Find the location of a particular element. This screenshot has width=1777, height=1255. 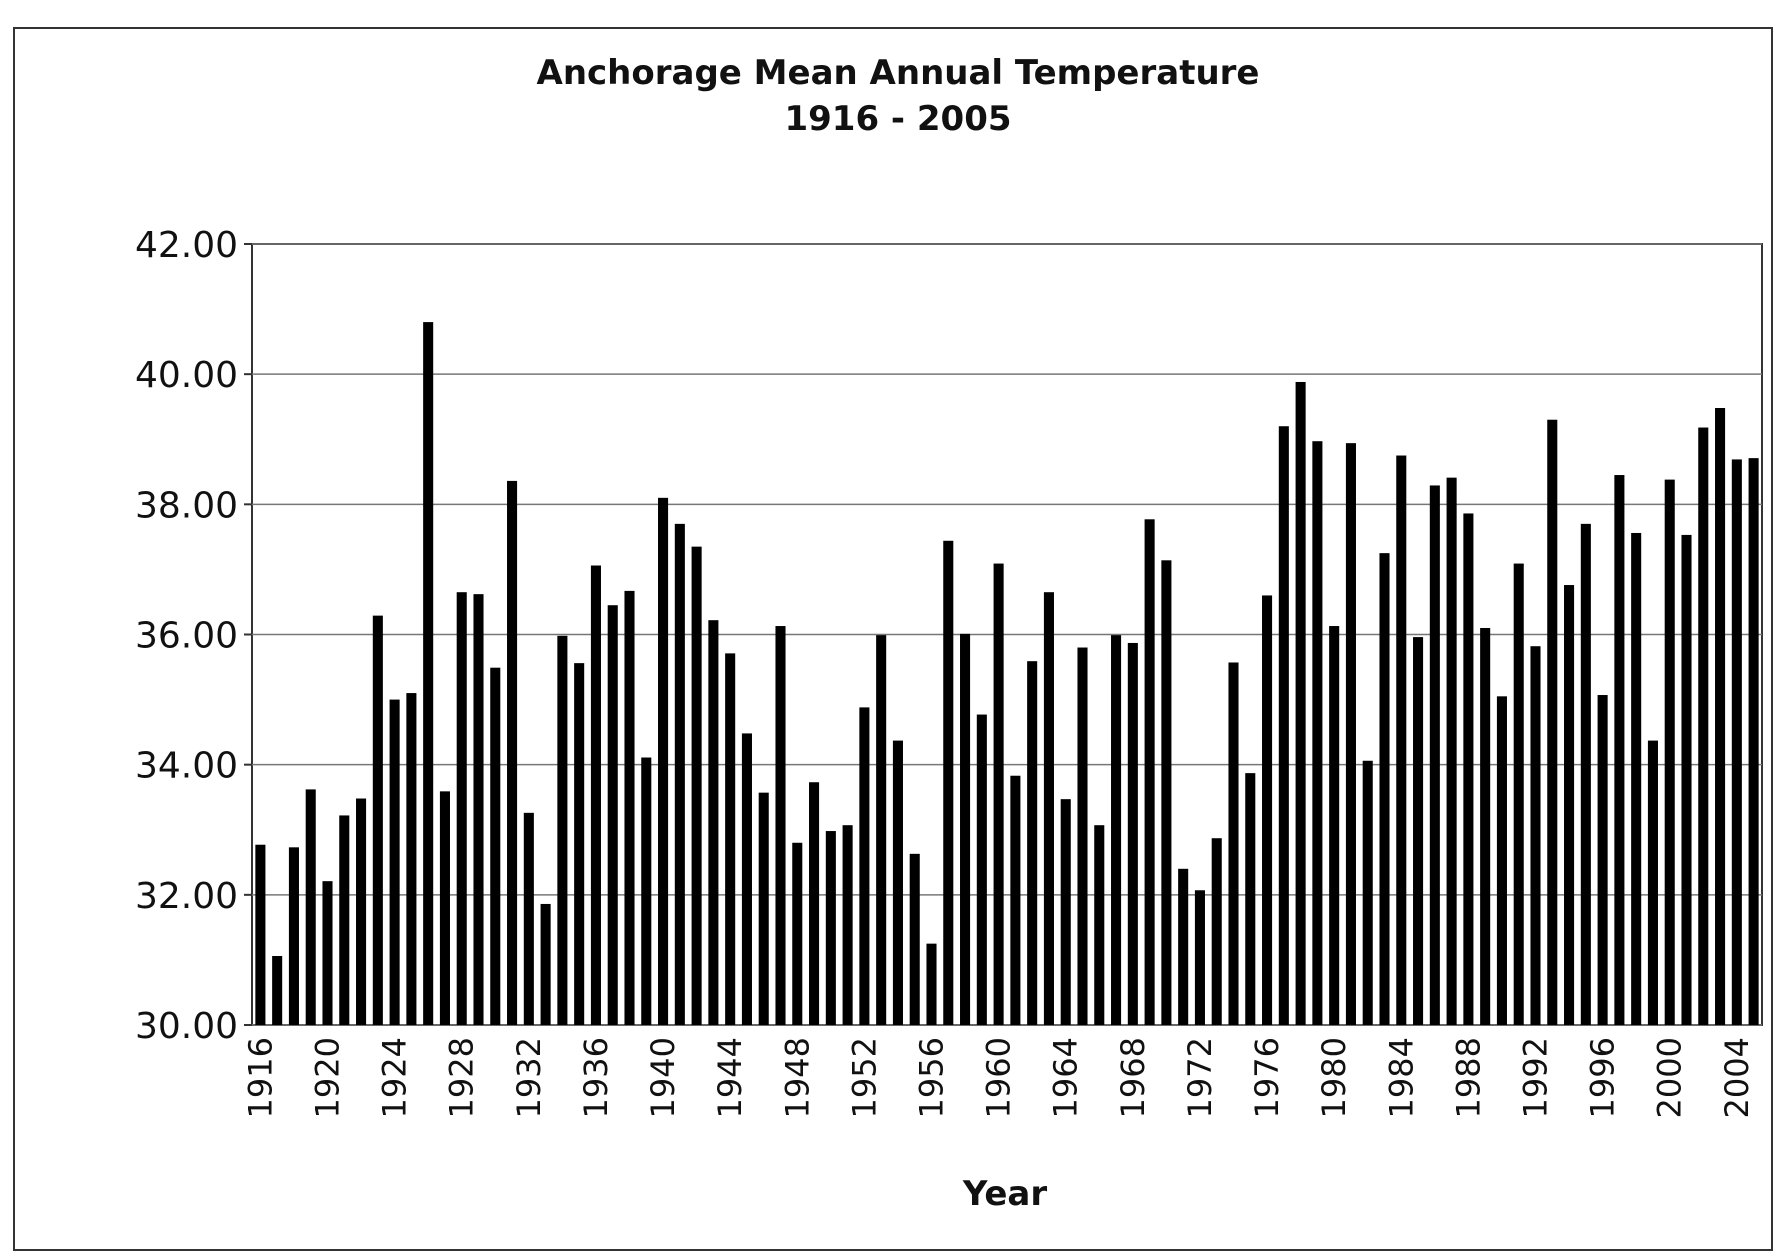

x-tick-label: 1956 is located at coordinates (932, 1077).